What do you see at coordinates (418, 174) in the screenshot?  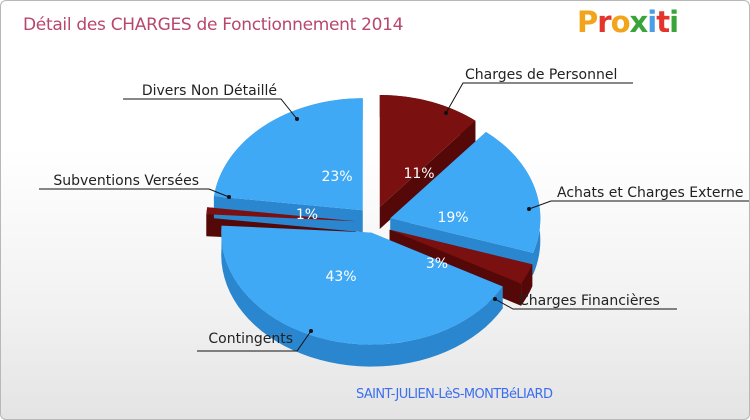 I see `value-label-charges-de-personnel: 11%` at bounding box center [418, 174].